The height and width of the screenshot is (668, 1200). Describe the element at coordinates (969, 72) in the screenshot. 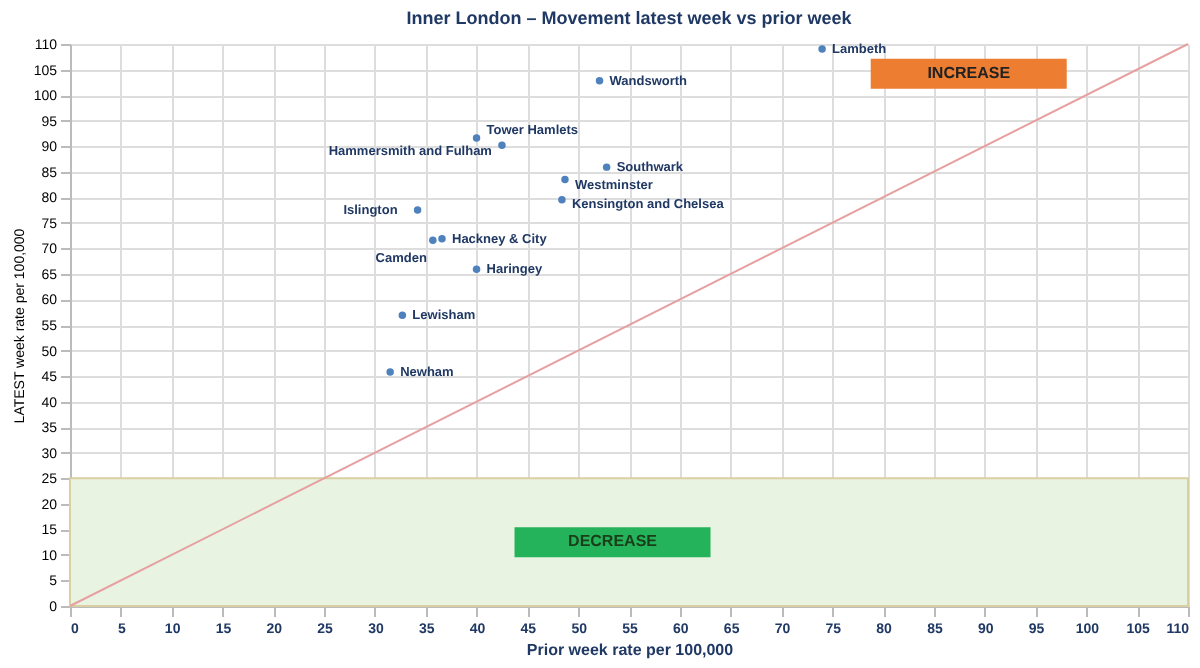

I see `annotation: INCREASE` at that location.